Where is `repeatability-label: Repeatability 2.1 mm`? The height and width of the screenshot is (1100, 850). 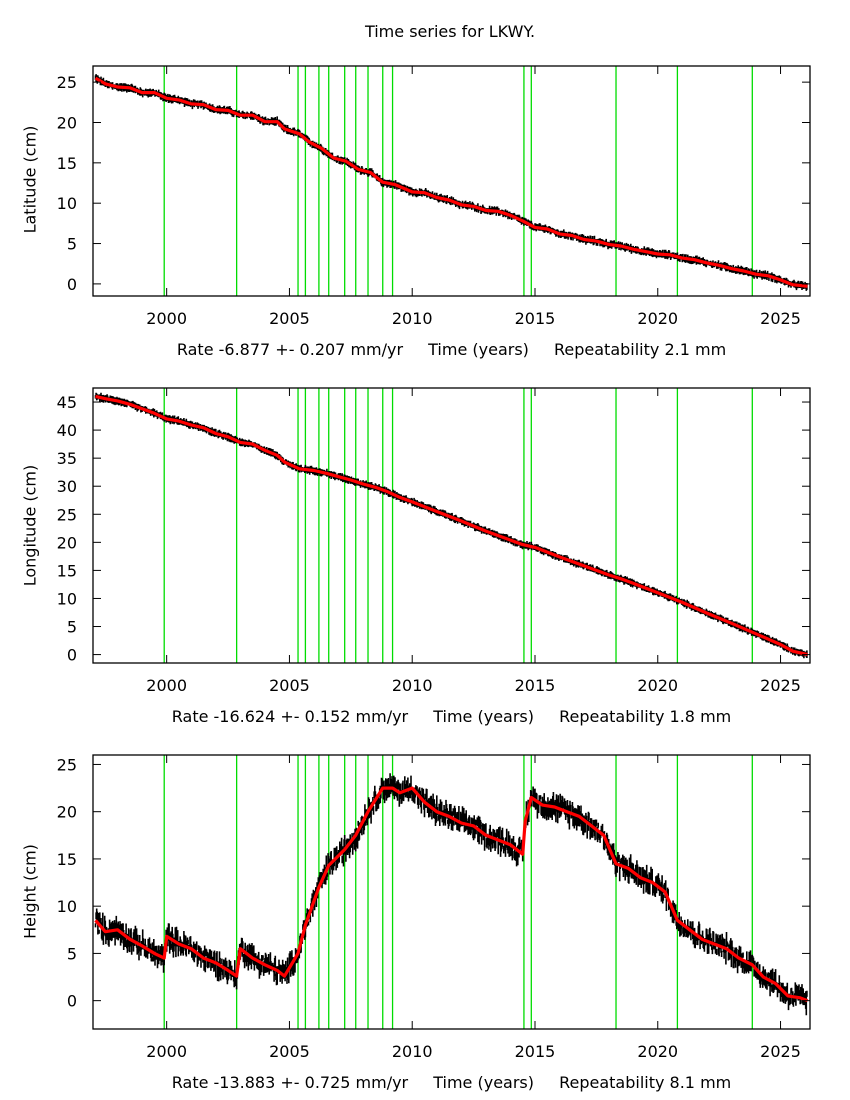 repeatability-label: Repeatability 2.1 mm is located at coordinates (640, 349).